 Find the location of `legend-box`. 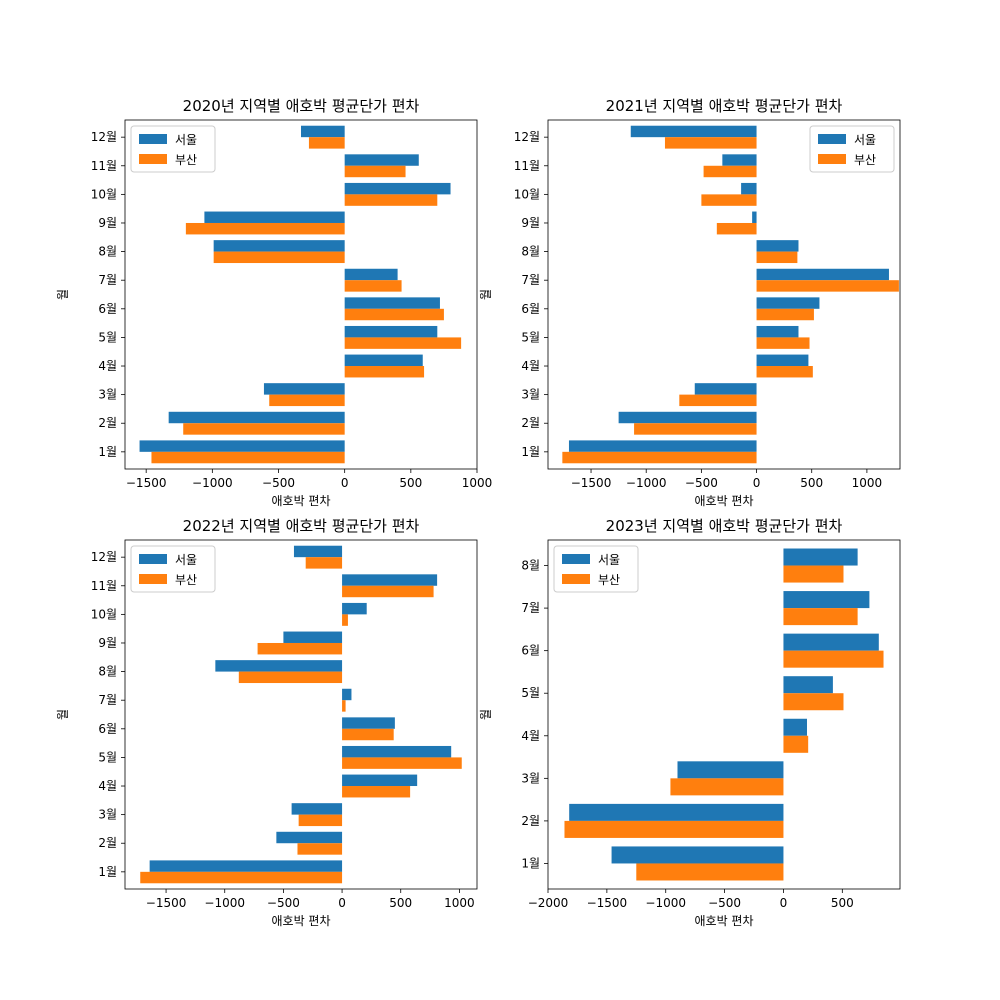

legend-box is located at coordinates (173, 569).